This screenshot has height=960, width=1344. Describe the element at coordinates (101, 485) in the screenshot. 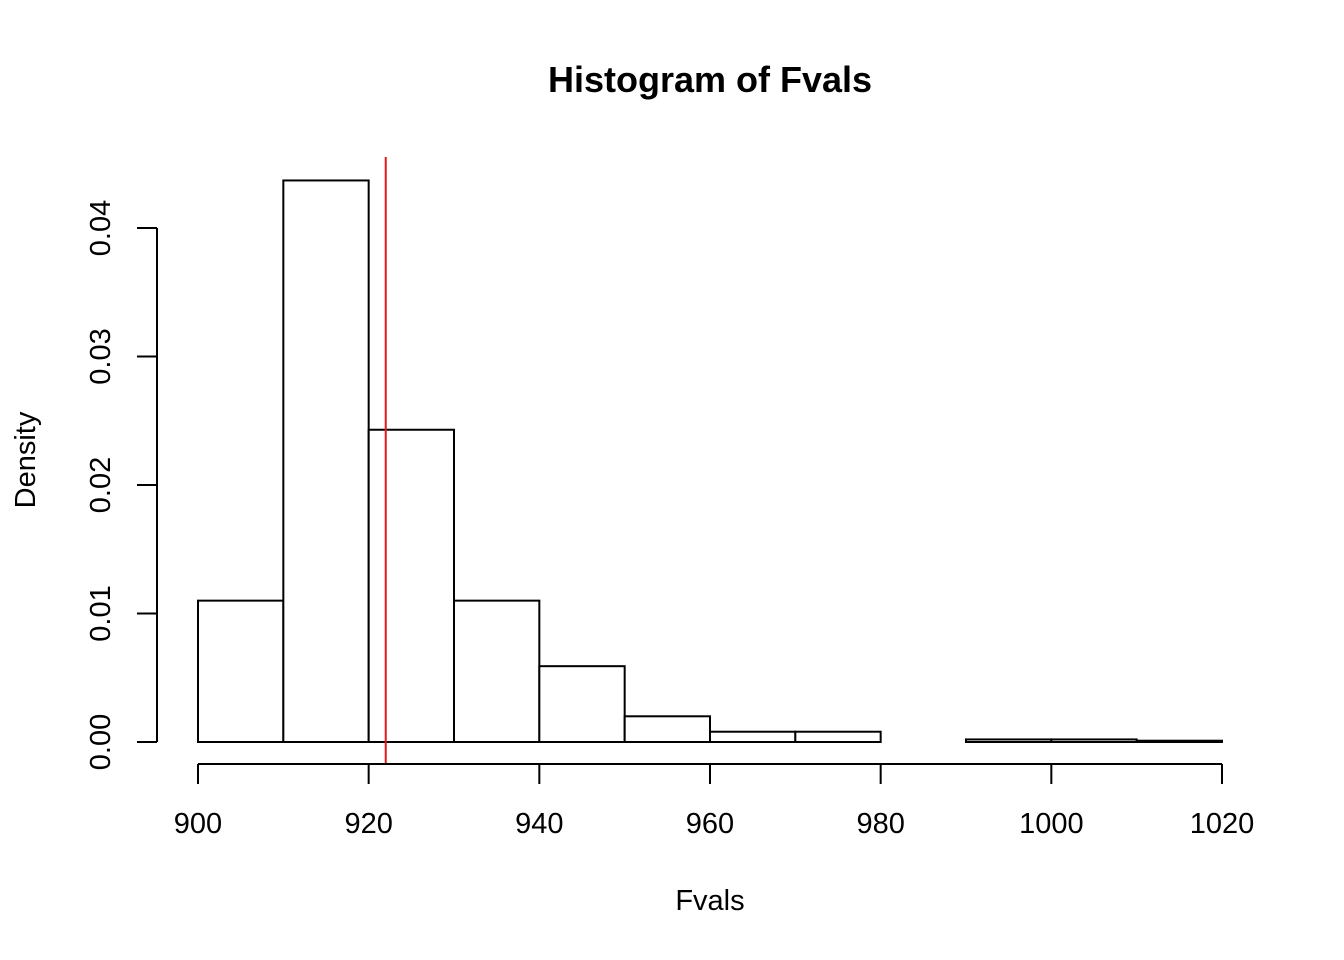

I see `y-tick-label: 0.02` at that location.